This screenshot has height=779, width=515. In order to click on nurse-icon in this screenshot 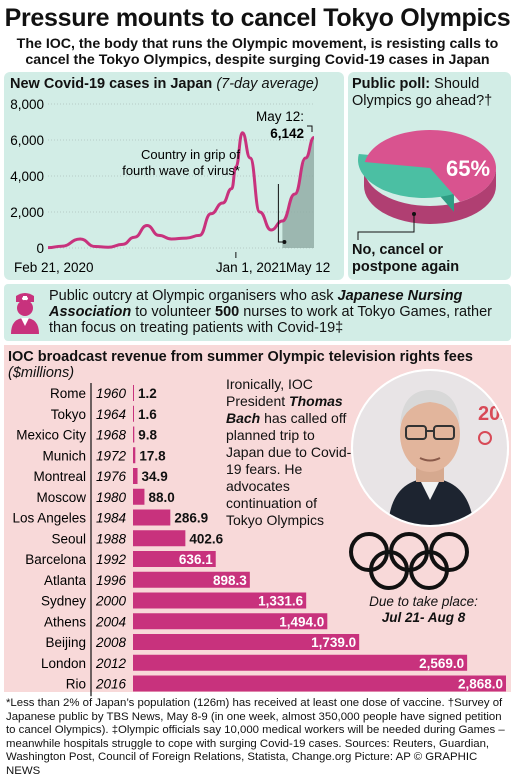, I will do `click(25, 313)`.